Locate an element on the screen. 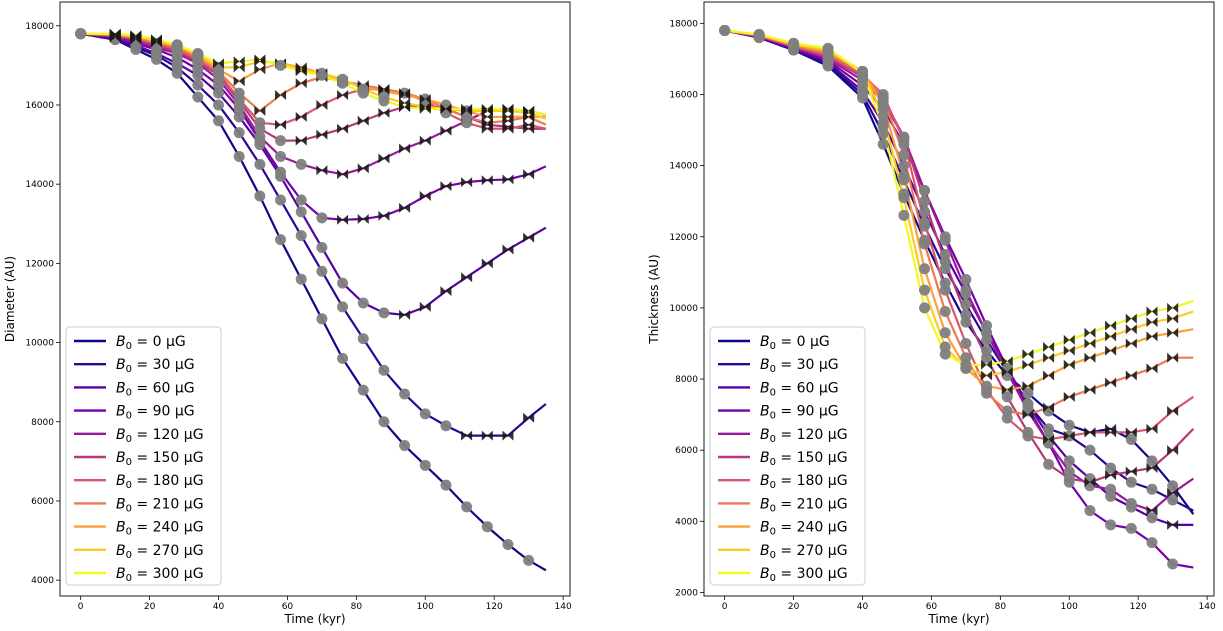 The image size is (1223, 631). marker-circle-s4-p8 is located at coordinates (945, 240).